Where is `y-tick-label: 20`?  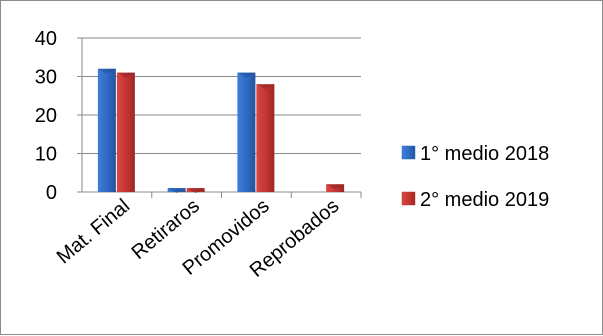 y-tick-label: 20 is located at coordinates (46, 116).